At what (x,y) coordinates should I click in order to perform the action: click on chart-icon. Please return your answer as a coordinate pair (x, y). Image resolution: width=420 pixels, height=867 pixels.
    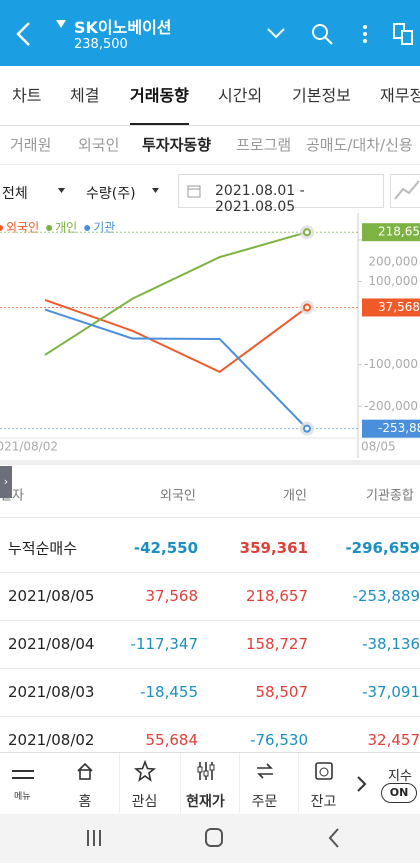
    Looking at the image, I should click on (405, 190).